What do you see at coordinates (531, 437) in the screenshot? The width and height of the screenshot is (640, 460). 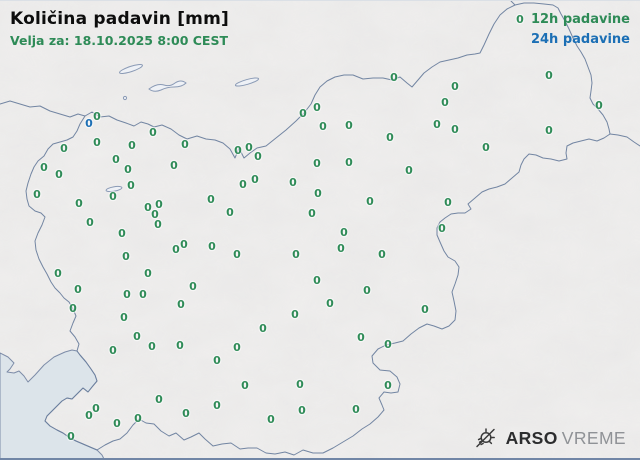 I see `brand-arso: ARSO` at bounding box center [531, 437].